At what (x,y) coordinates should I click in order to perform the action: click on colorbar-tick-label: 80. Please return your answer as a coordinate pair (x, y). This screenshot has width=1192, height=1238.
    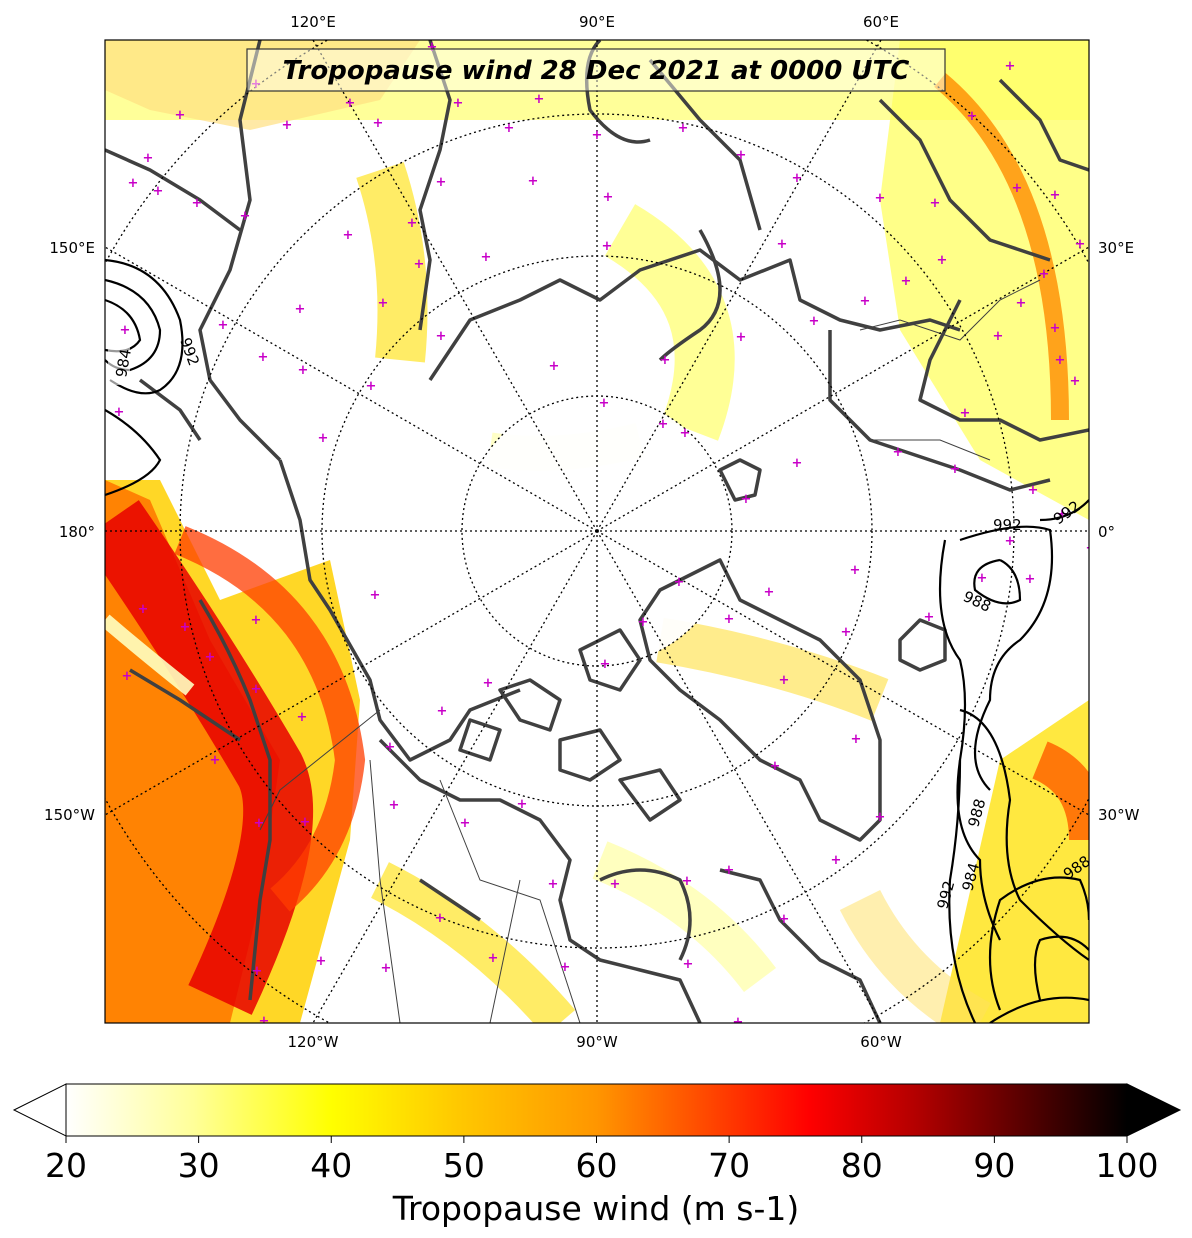
    Looking at the image, I should click on (862, 1165).